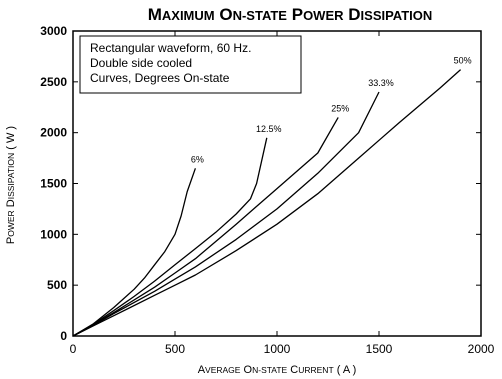 The image size is (502, 379). What do you see at coordinates (175, 349) in the screenshot?
I see `x-tick-label: 500` at bounding box center [175, 349].